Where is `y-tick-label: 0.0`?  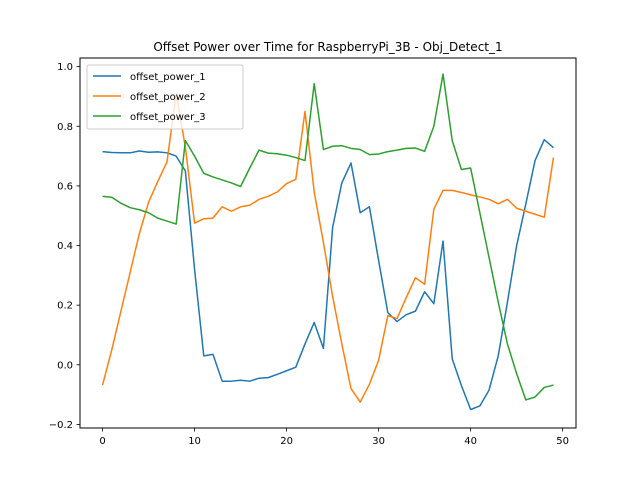
y-tick-label: 0.0 is located at coordinates (65, 365).